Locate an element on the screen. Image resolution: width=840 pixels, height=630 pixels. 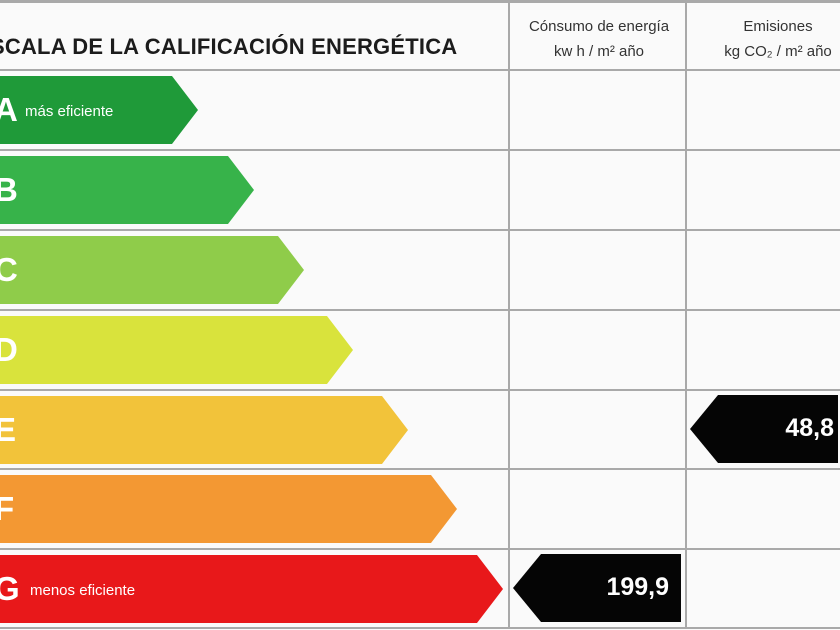
grade-arrow-d: D is located at coordinates (176, 350).